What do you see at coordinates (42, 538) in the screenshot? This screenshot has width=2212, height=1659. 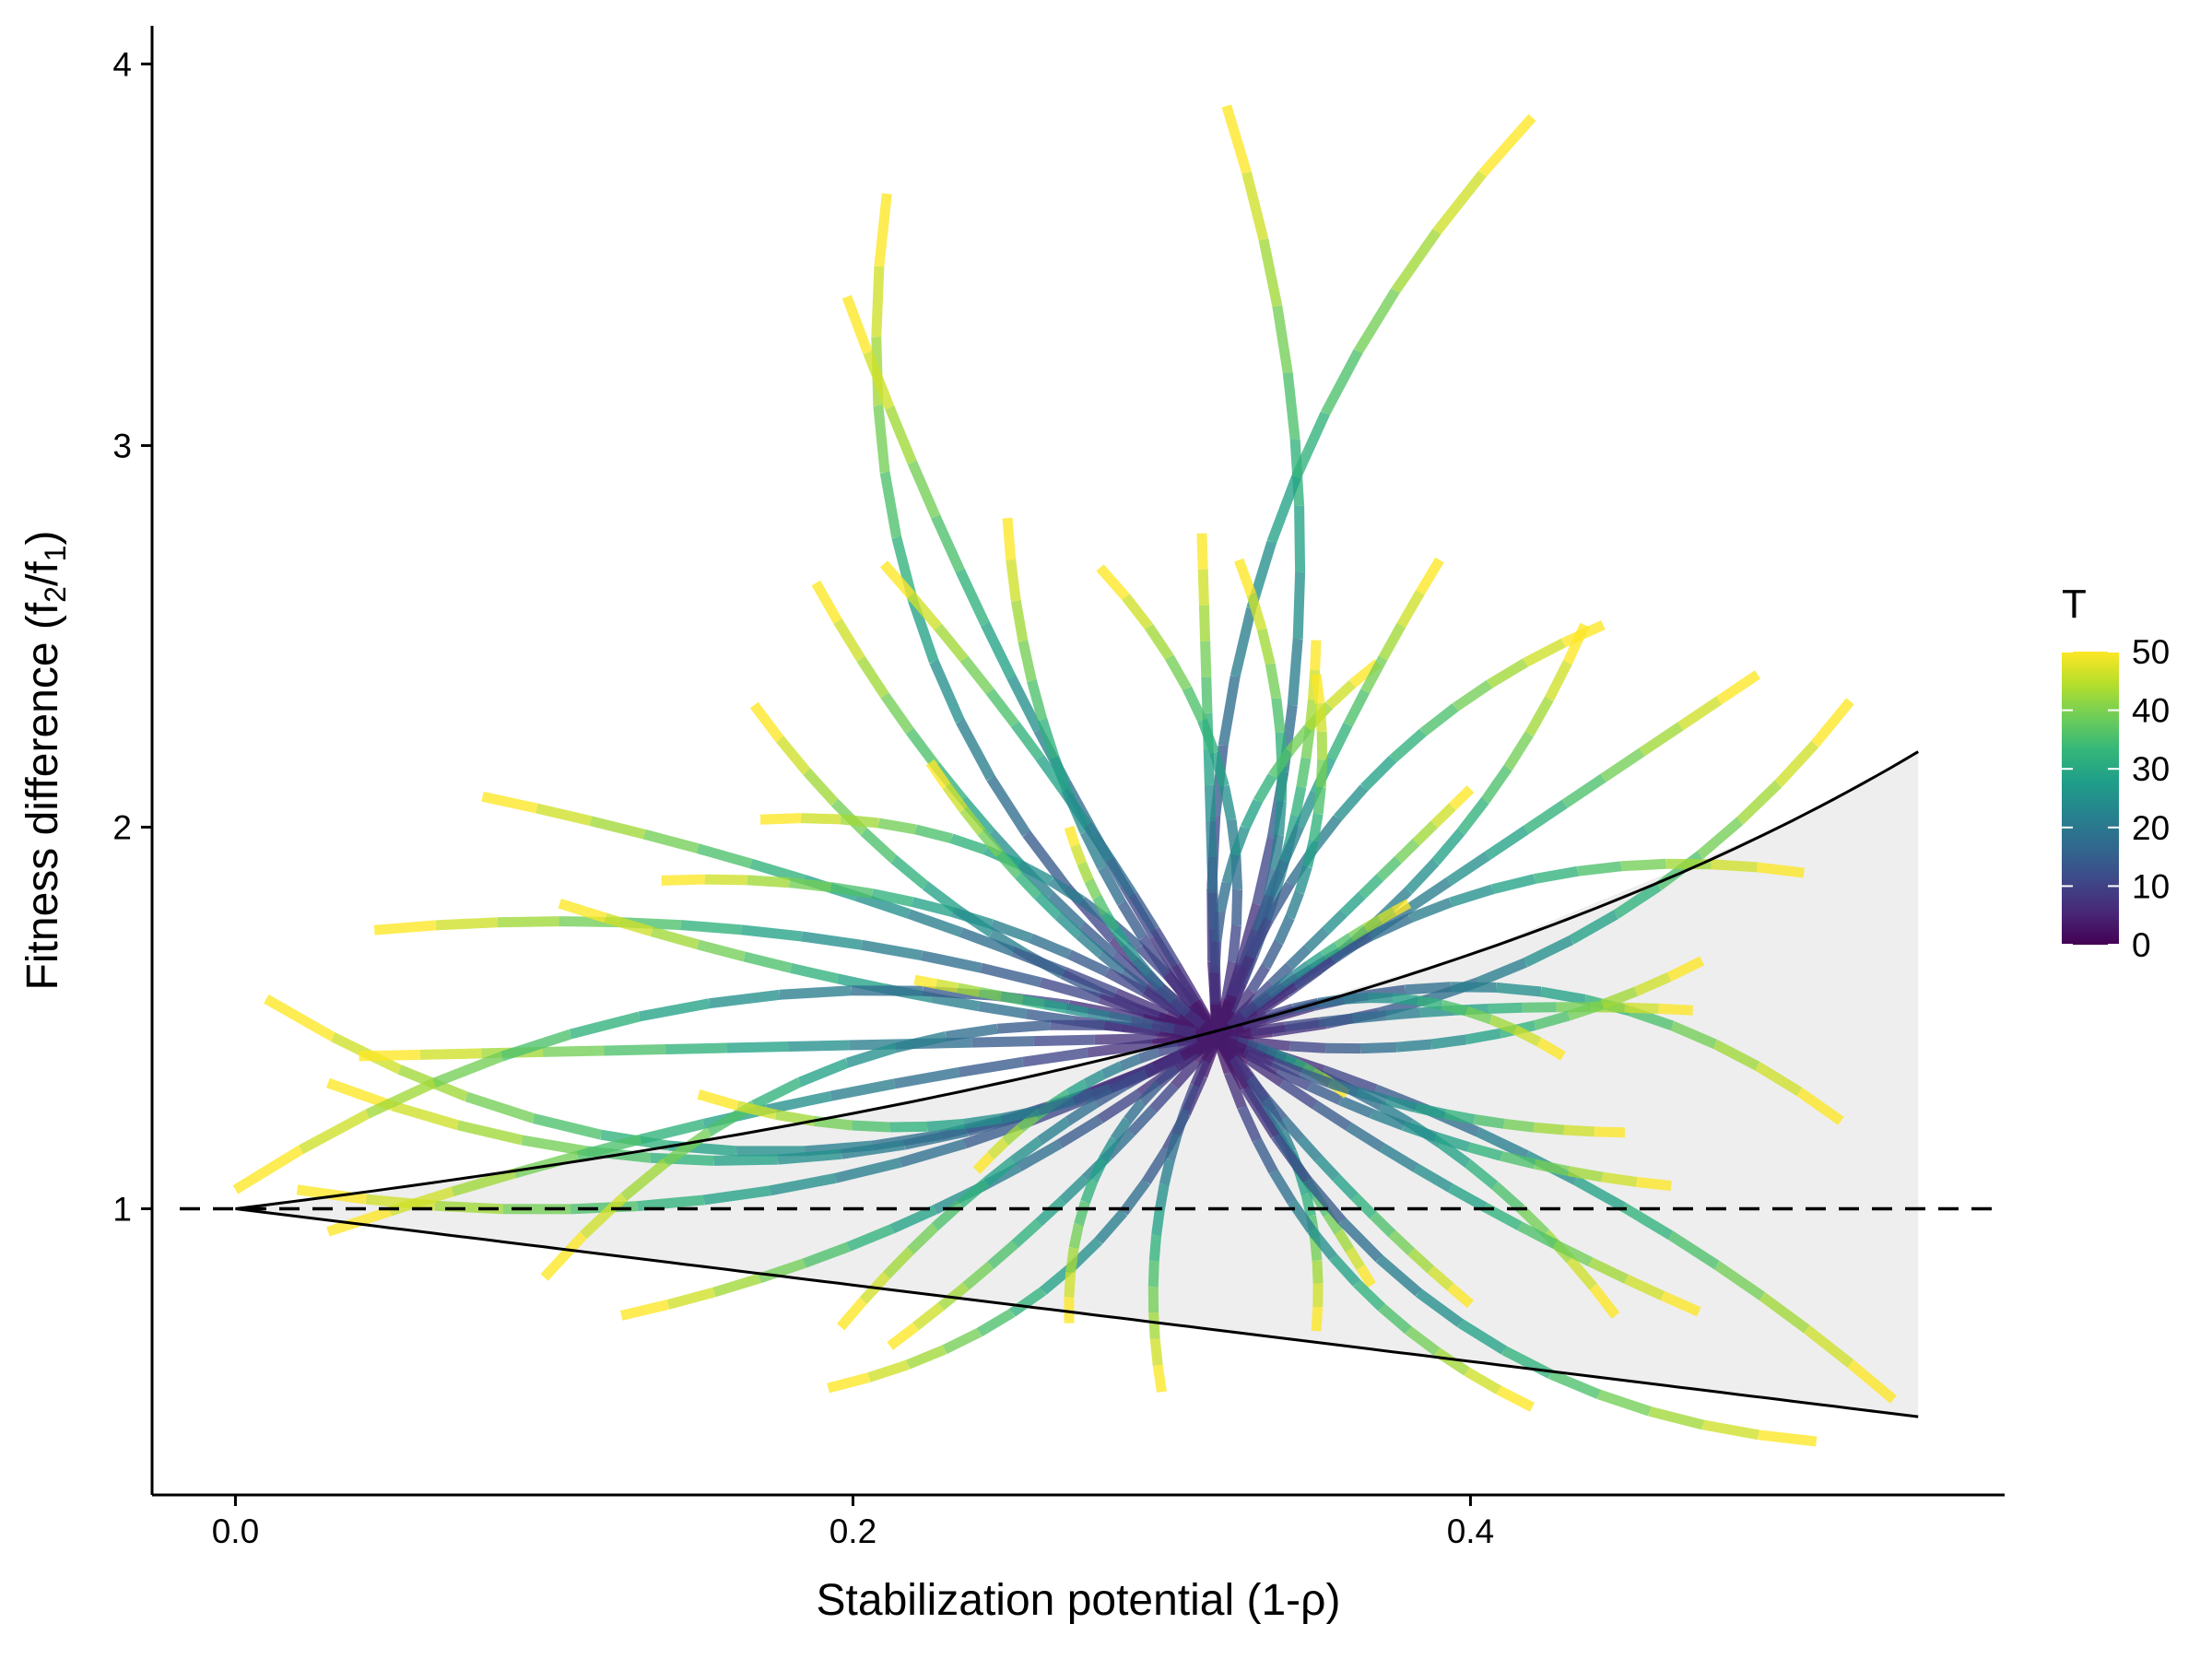 I see `y-title-close: )` at bounding box center [42, 538].